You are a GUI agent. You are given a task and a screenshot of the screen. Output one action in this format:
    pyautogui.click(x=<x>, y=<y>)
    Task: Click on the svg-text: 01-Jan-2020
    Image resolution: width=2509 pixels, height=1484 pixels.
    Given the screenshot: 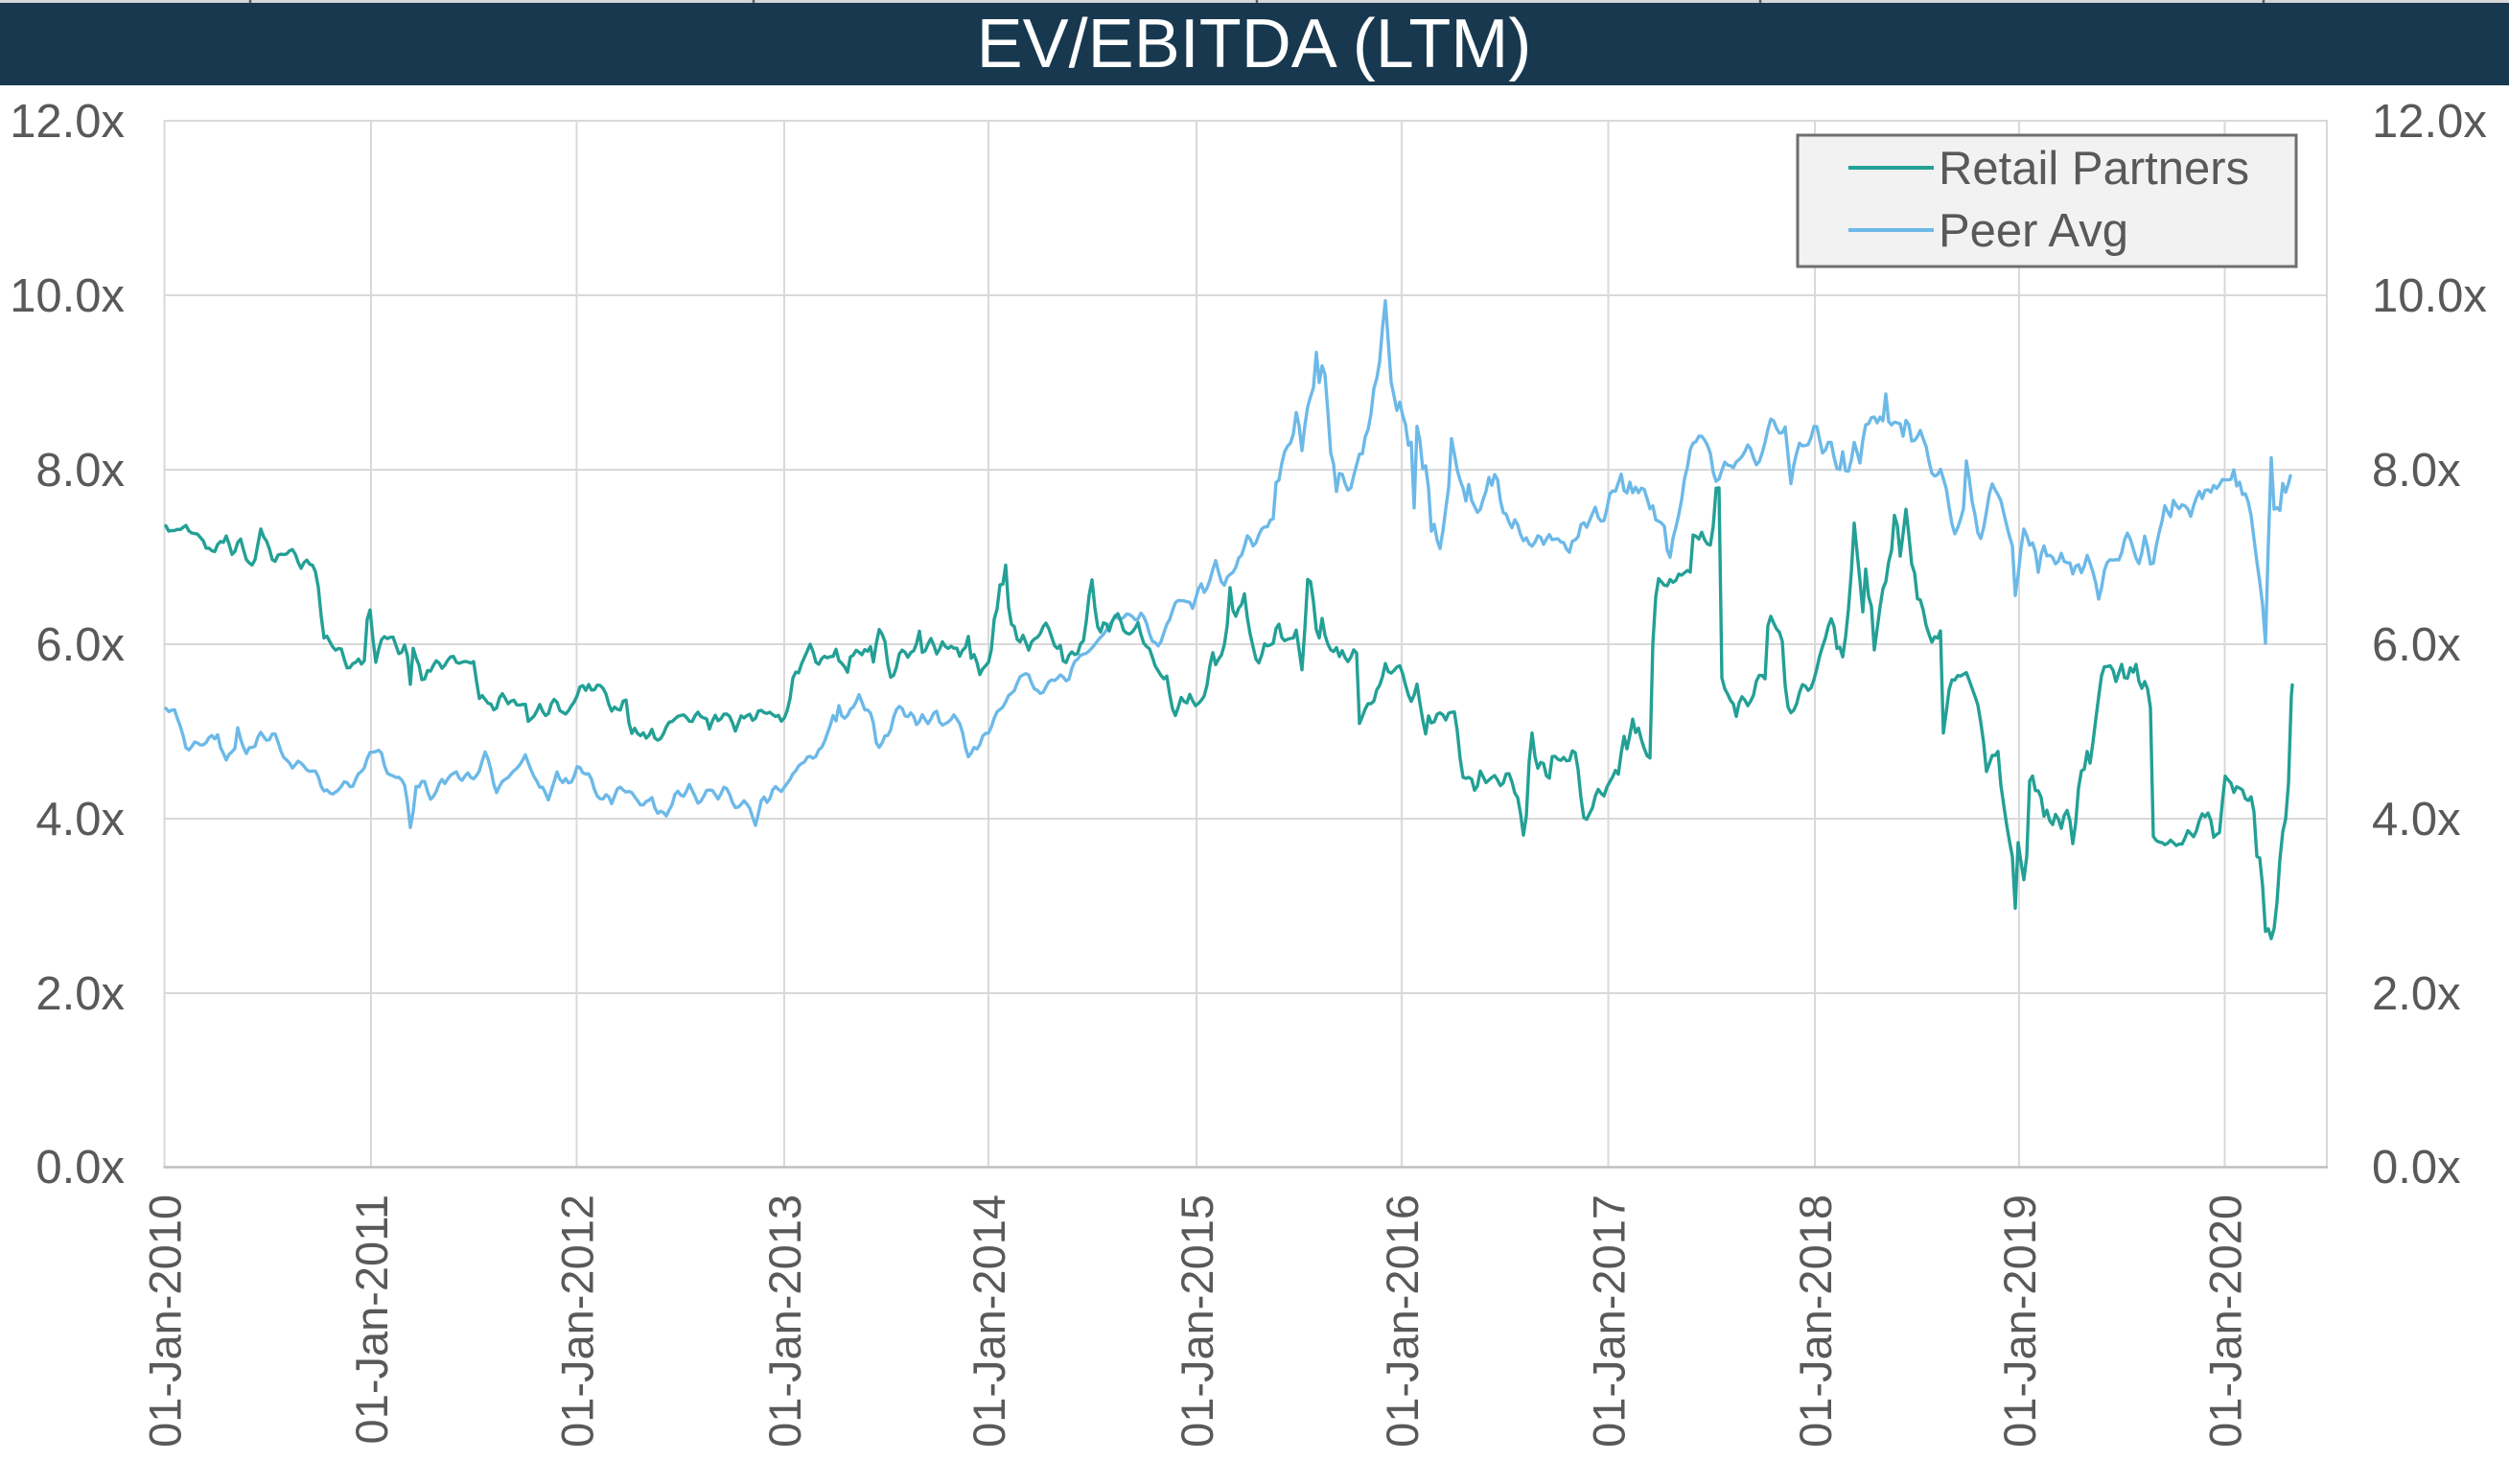 What is the action you would take?
    pyautogui.click(x=2225, y=1321)
    